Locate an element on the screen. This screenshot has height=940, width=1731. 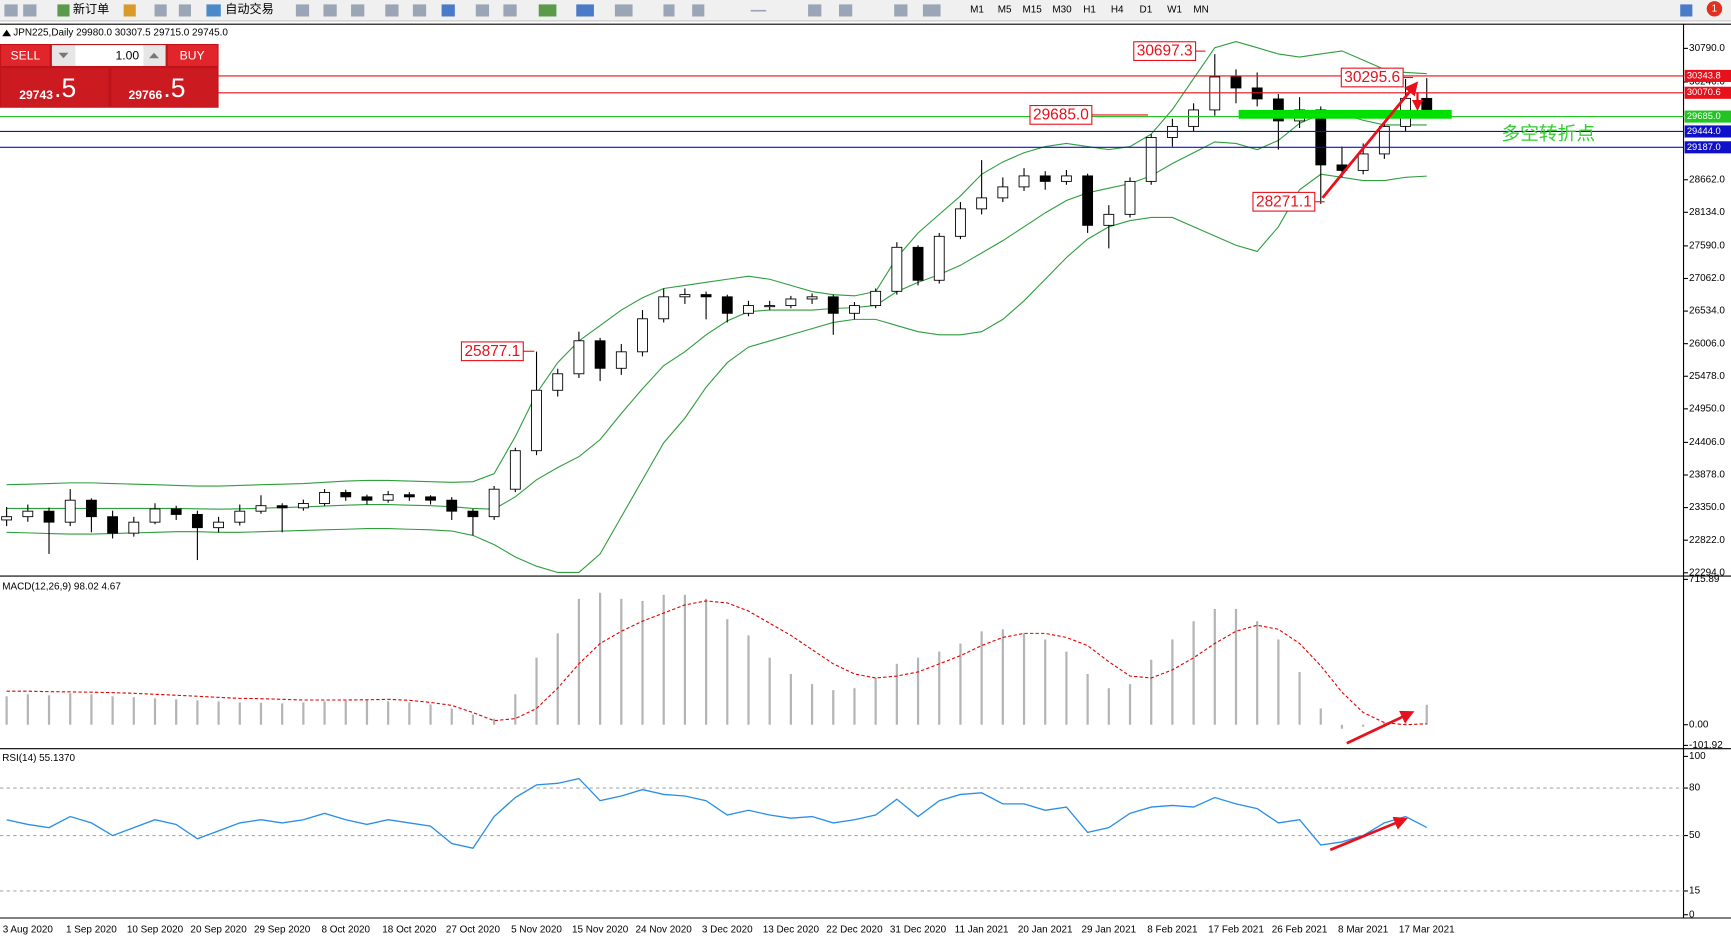
callout-box is located at coordinates (492, 351).